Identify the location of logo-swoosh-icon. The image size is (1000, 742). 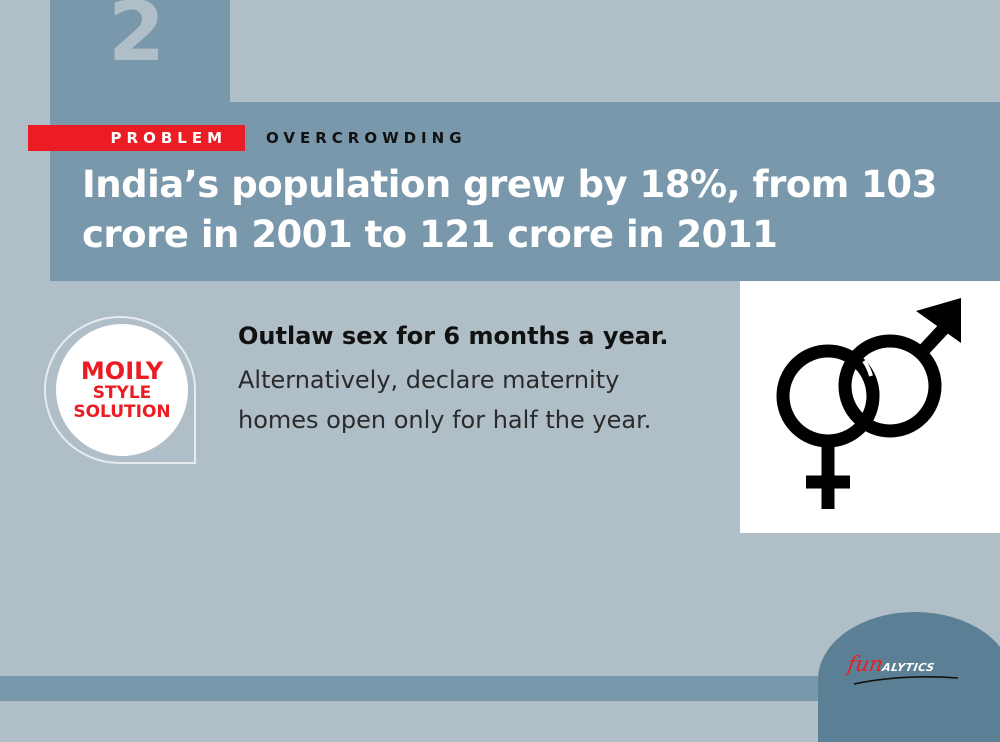
(906, 680).